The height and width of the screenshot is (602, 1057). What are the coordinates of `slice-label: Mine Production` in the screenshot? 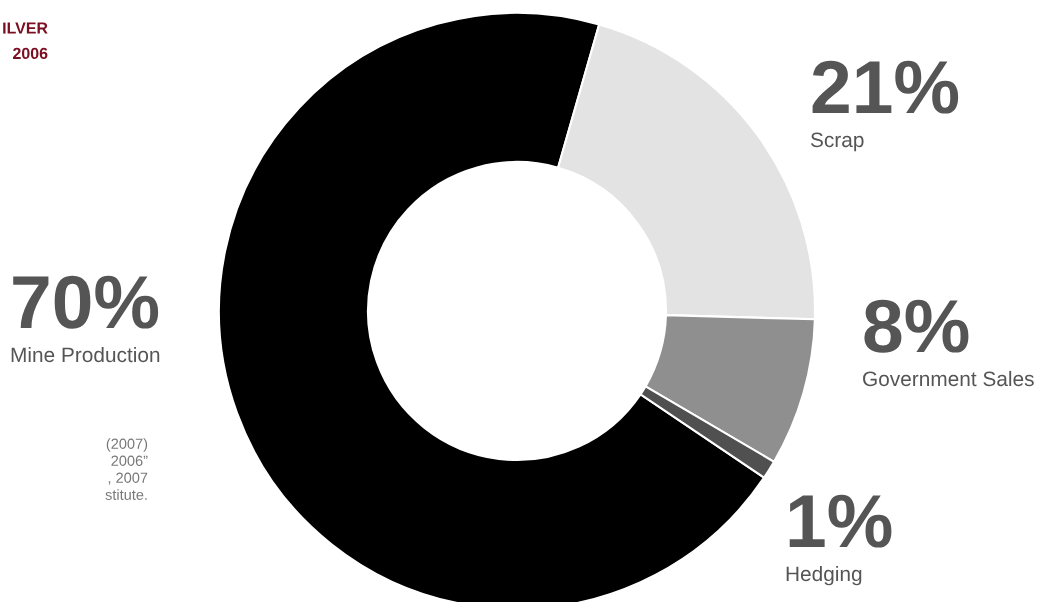 It's located at (85, 354).